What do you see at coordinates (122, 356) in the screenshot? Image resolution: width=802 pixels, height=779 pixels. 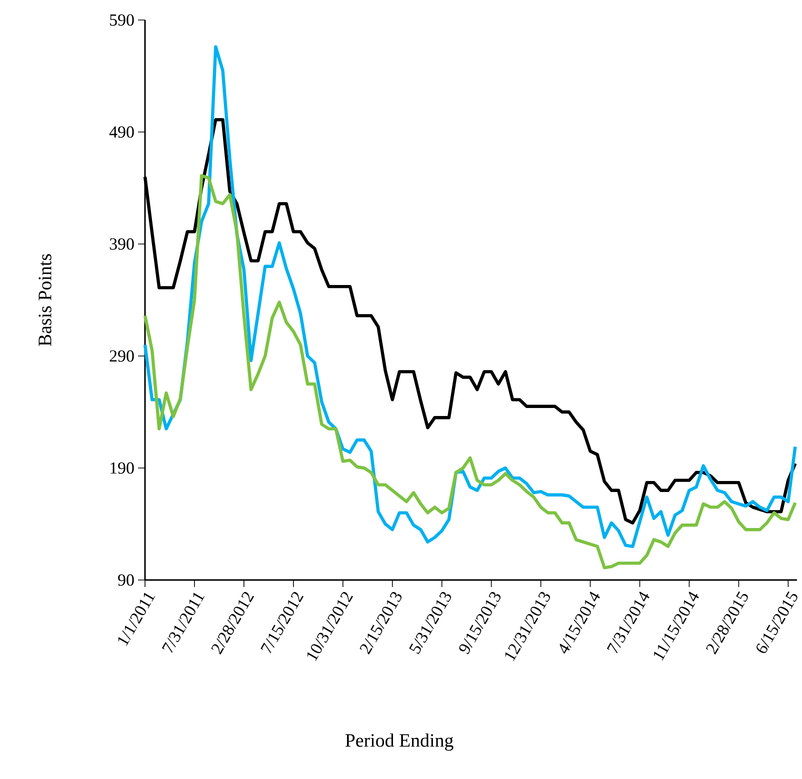 I see `y-tick-label: 290` at bounding box center [122, 356].